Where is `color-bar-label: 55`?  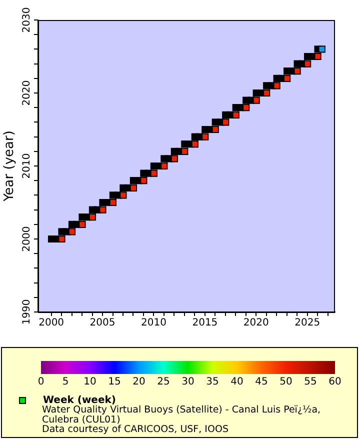 color-bar-label: 55 is located at coordinates (310, 382).